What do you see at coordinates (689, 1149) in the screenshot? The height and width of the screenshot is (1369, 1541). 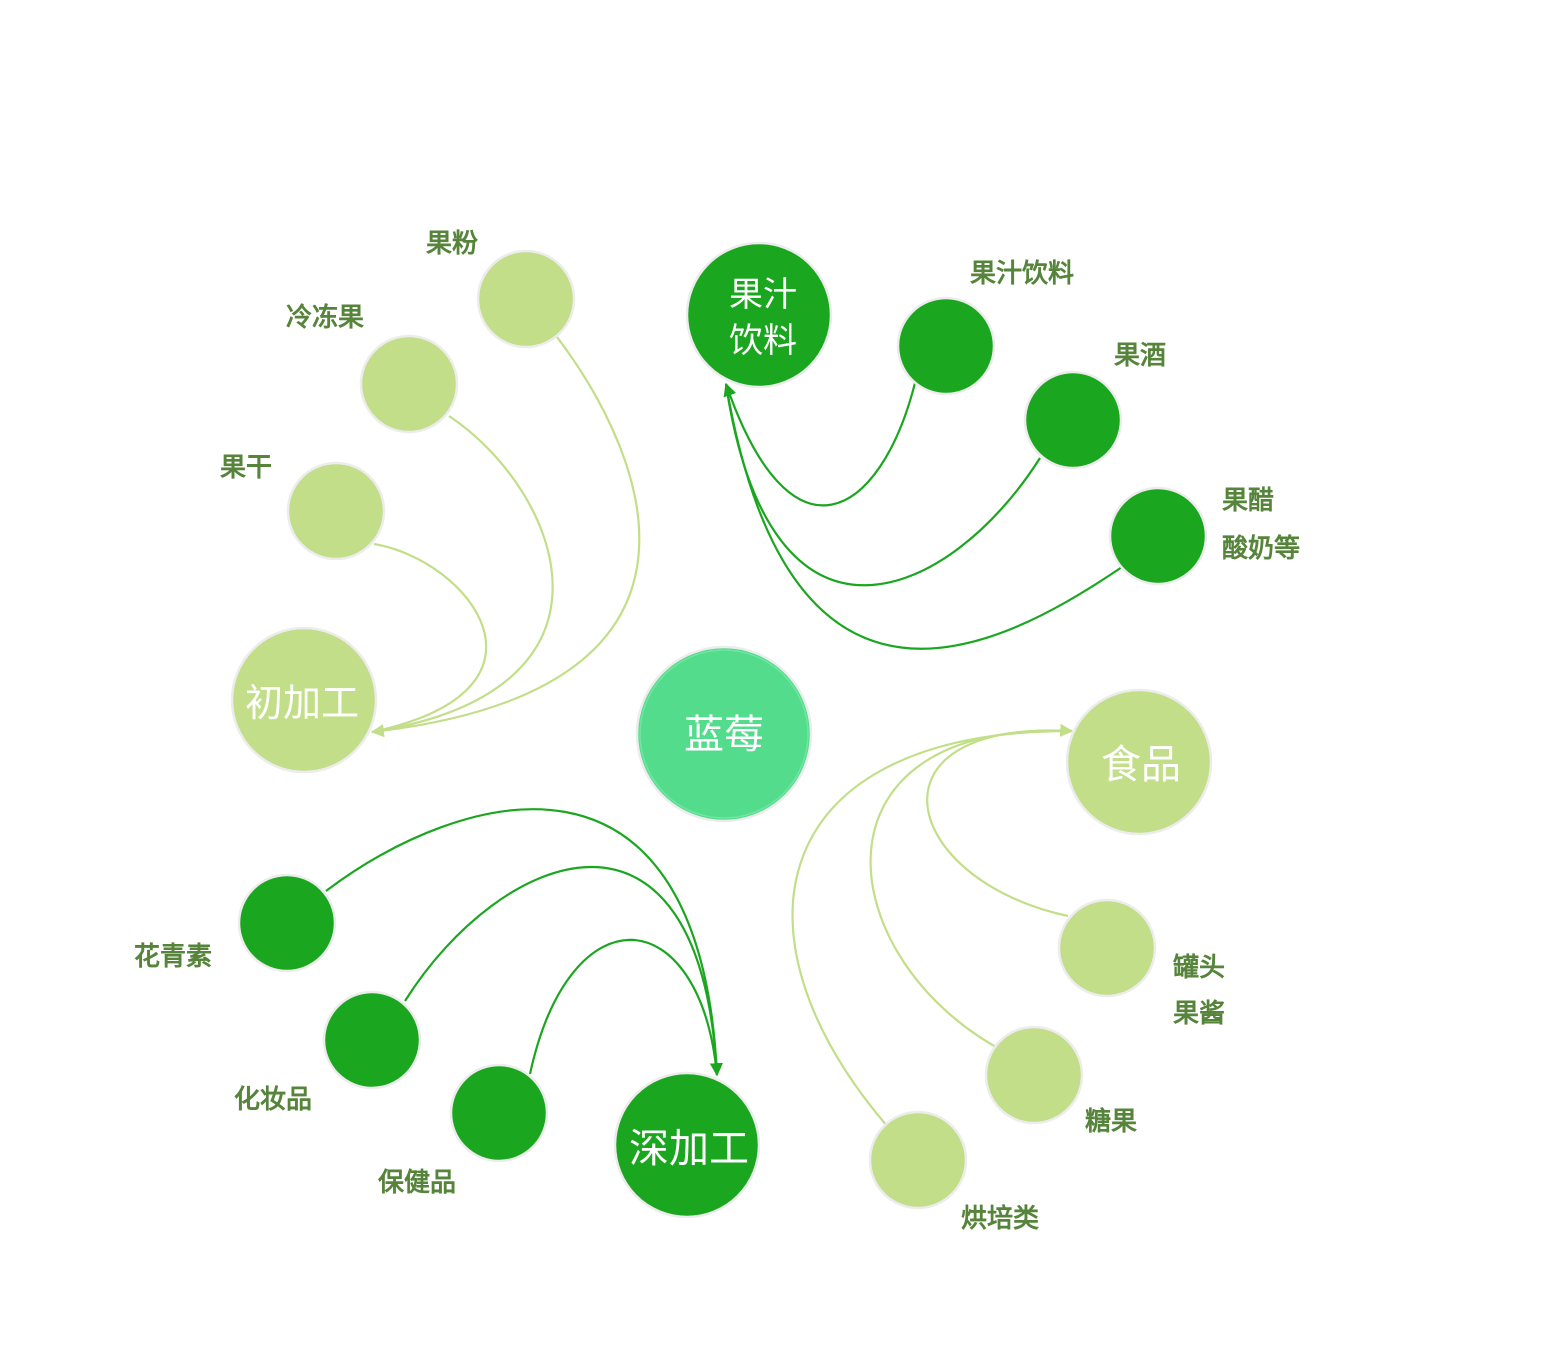 I see `deep-processing-label: 深加工` at bounding box center [689, 1149].